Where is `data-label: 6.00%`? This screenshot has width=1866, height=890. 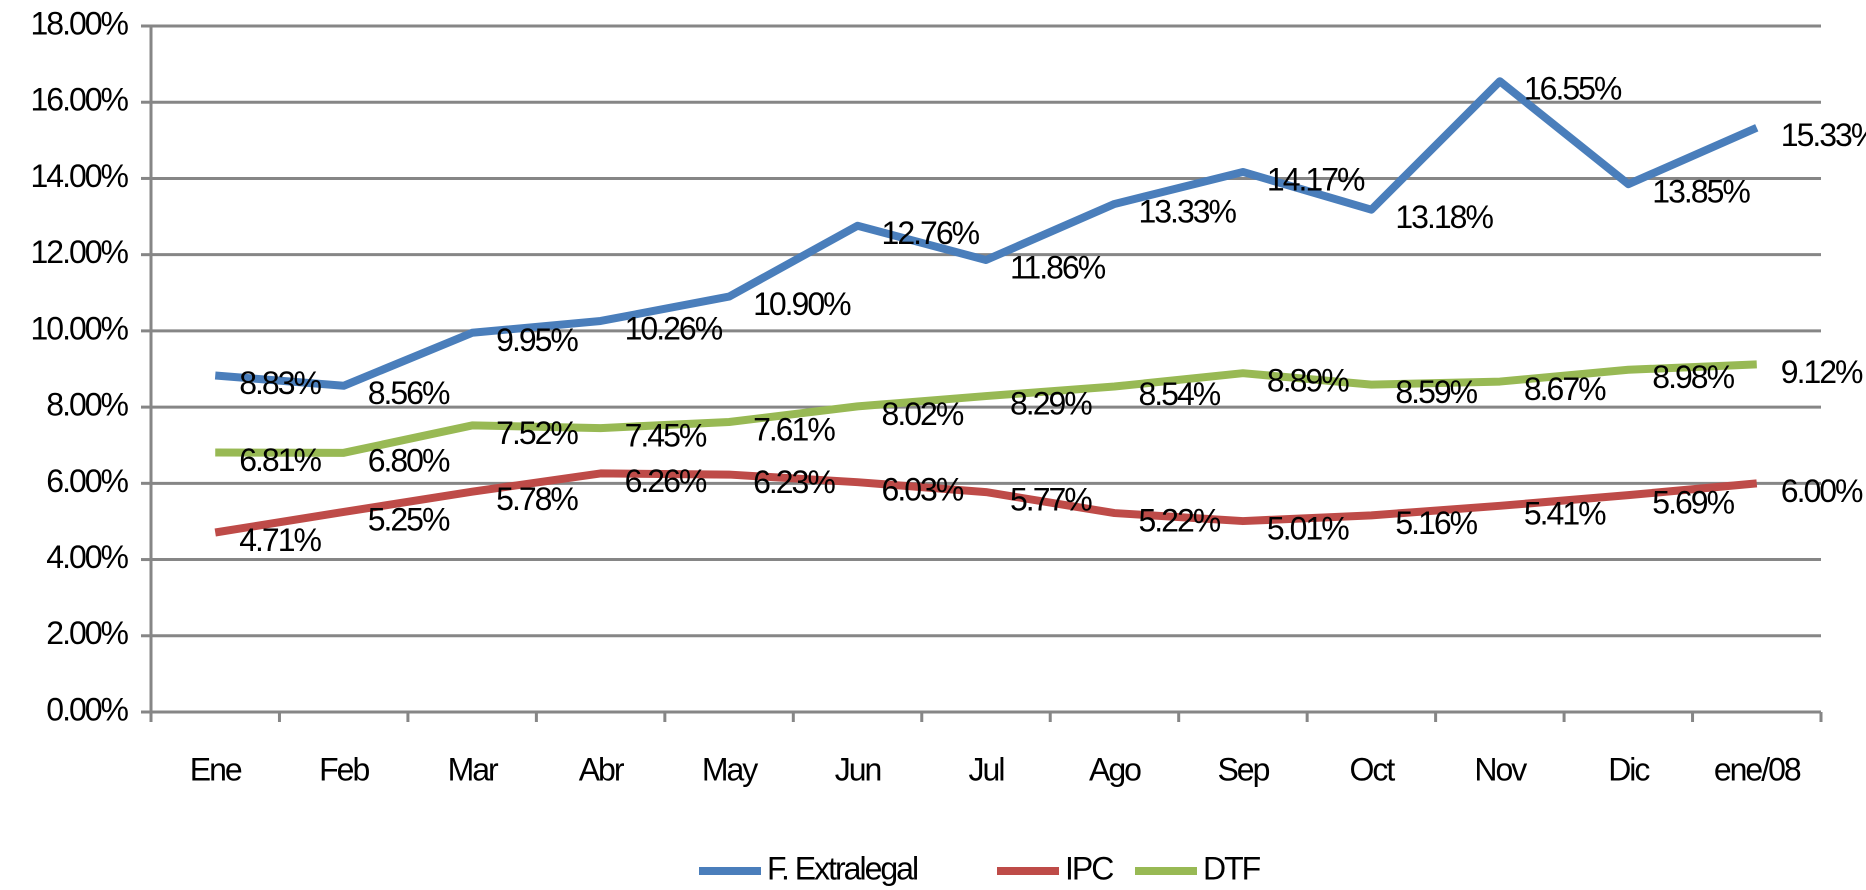 data-label: 6.00% is located at coordinates (1822, 491).